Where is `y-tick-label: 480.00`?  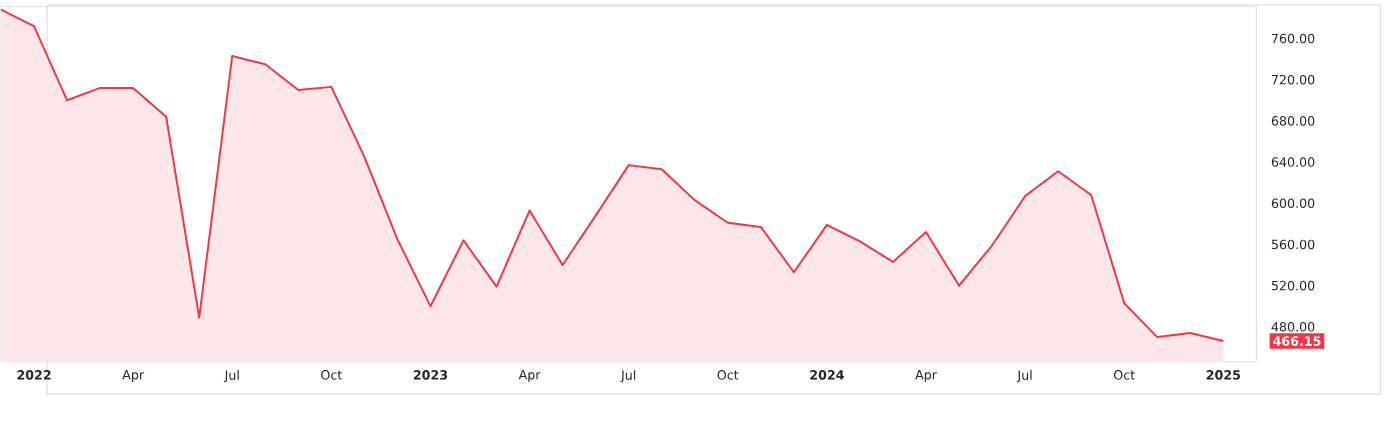 y-tick-label: 480.00 is located at coordinates (1293, 327).